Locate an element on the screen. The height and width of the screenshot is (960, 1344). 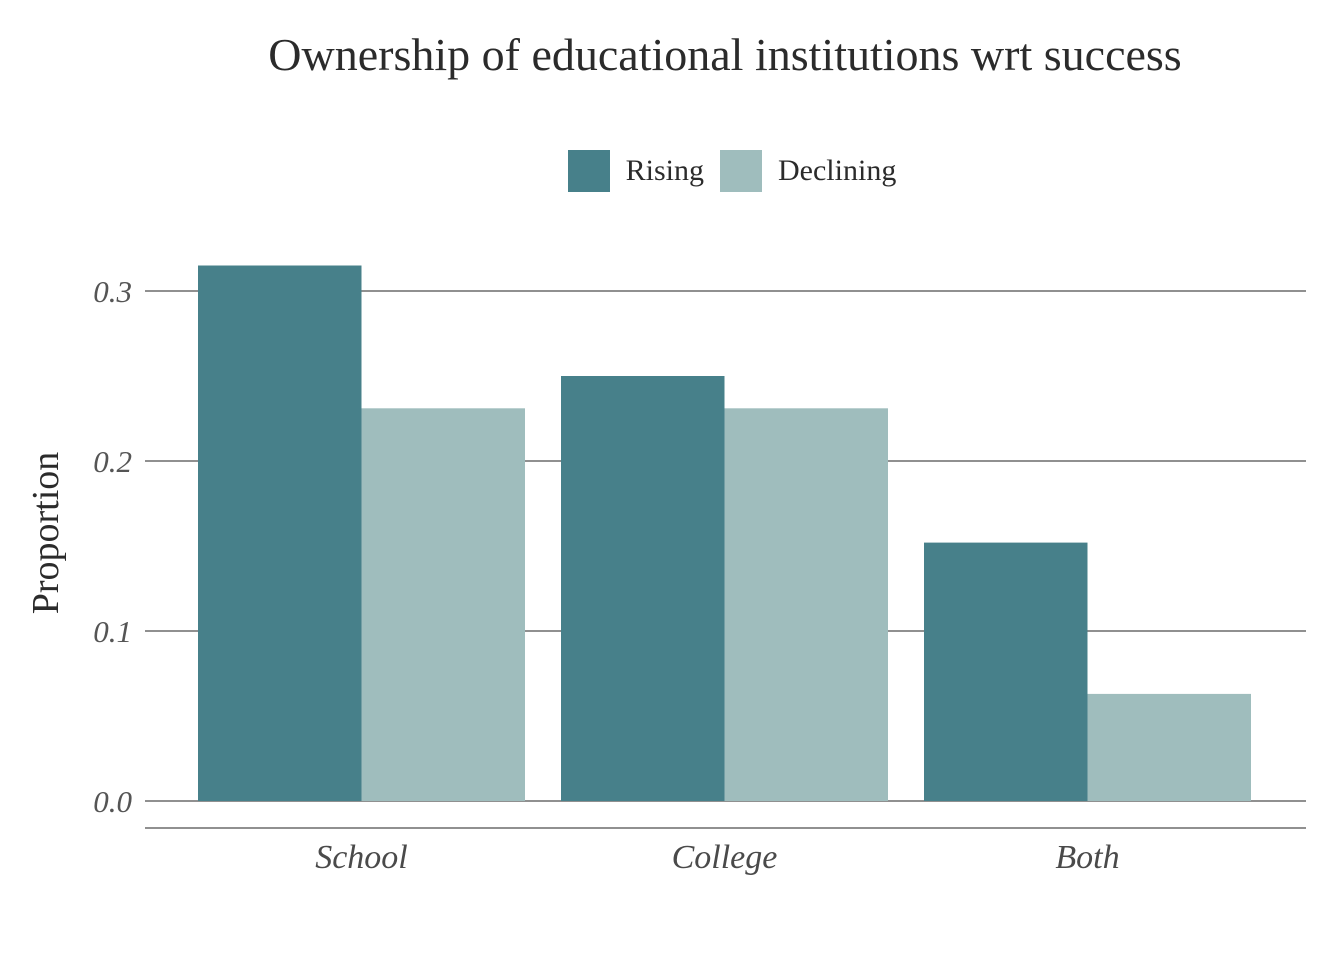
legend-item-rising: Rising is located at coordinates (636, 171).